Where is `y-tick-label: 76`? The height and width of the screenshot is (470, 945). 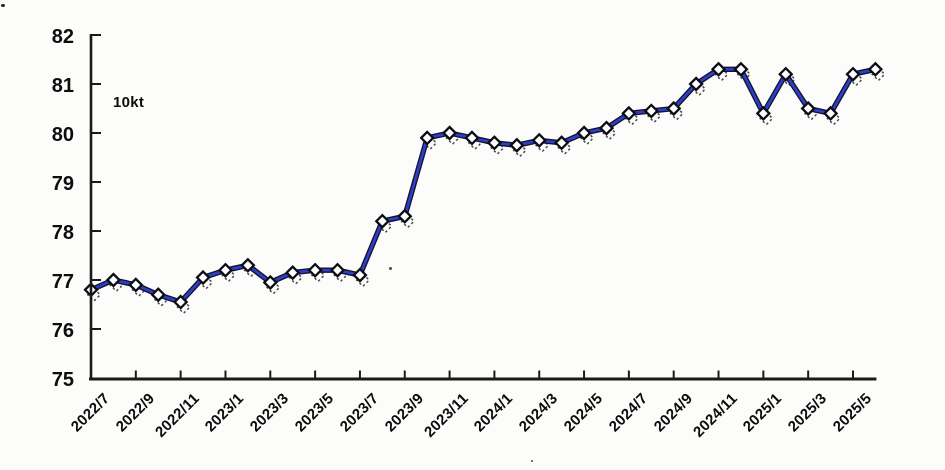 y-tick-label: 76 is located at coordinates (62, 331).